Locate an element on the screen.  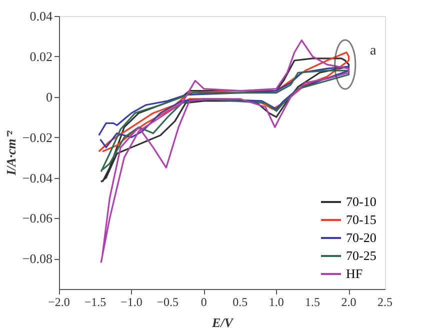
x-tick-label: 1.5 is located at coordinates (312, 302).